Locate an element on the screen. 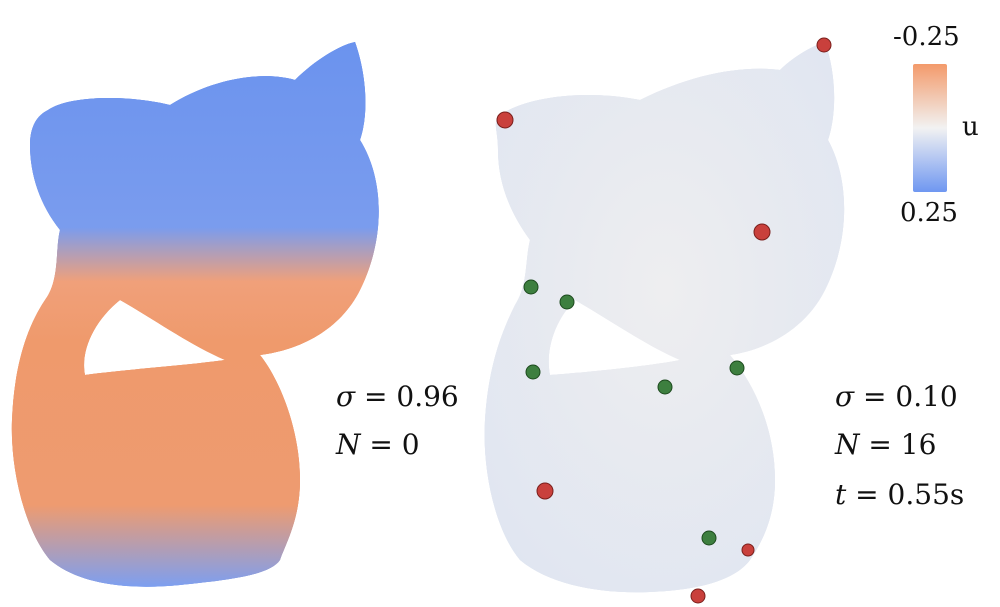 The image size is (1000, 607). left-sigma-value: = 0.96 is located at coordinates (411, 396).